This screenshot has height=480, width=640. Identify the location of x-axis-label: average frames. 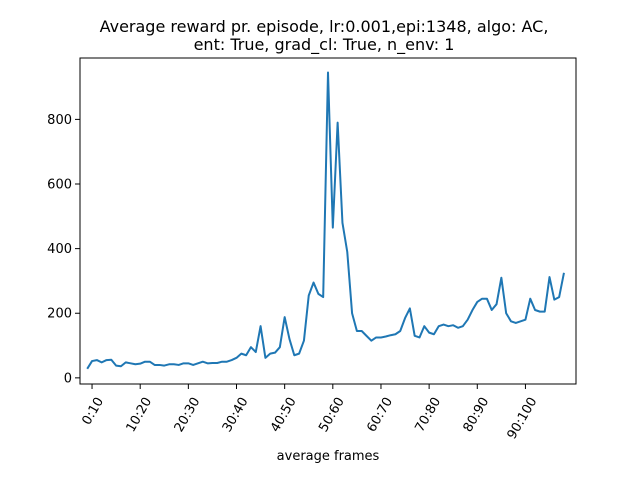
(328, 456).